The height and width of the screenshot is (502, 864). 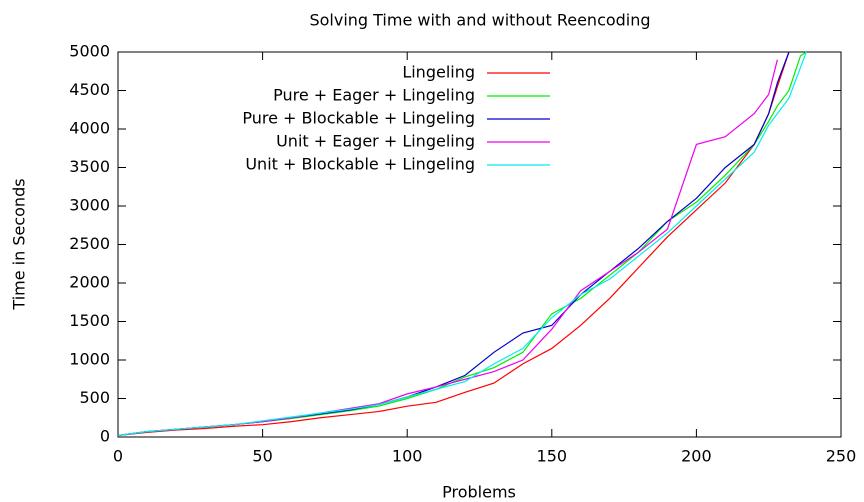 What do you see at coordinates (89, 282) in the screenshot?
I see `y-tick-label: 2000` at bounding box center [89, 282].